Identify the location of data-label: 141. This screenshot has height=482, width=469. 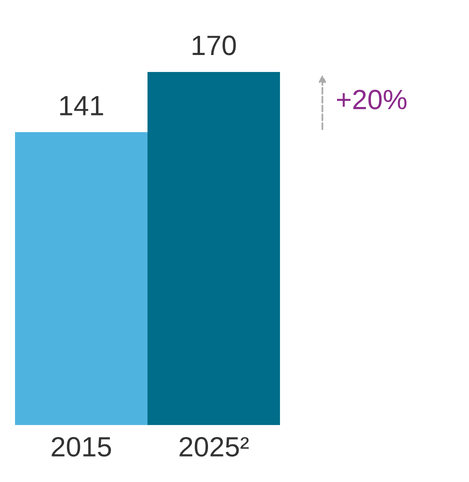
(82, 106).